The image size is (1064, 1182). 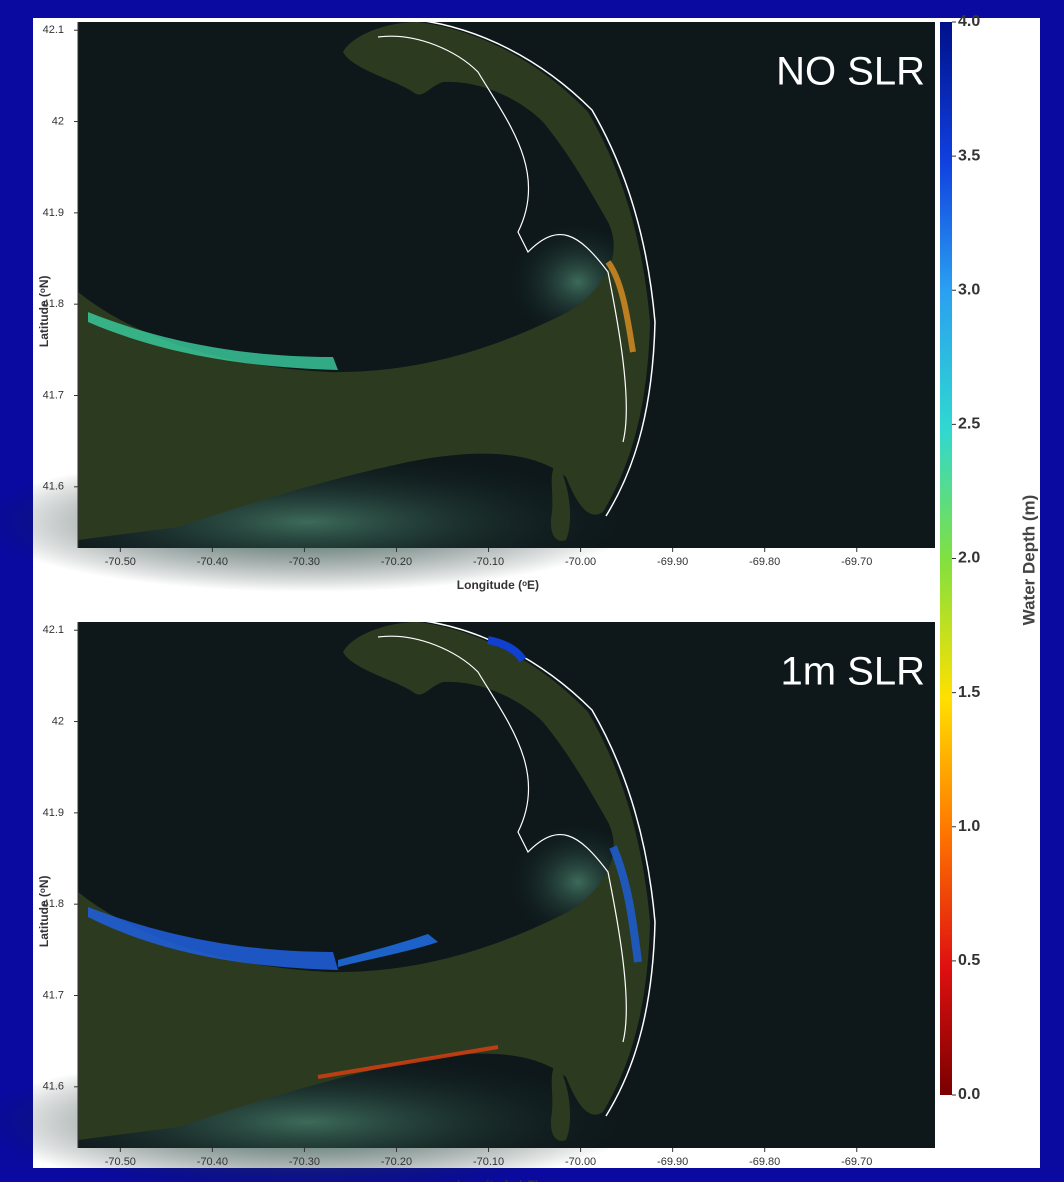 I want to click on panel-label: NO SLR, so click(x=850, y=72).